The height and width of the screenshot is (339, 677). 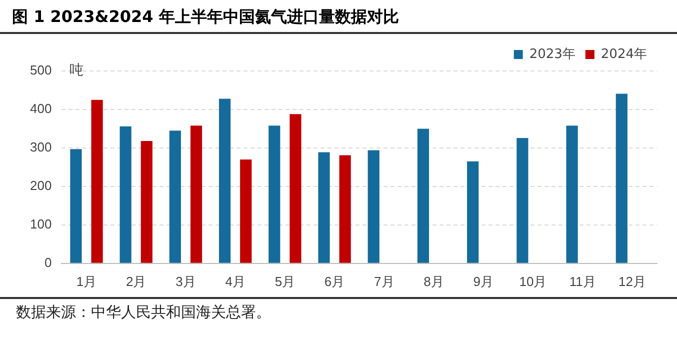 What do you see at coordinates (384, 281) in the screenshot?
I see `x-tick-label: 7月` at bounding box center [384, 281].